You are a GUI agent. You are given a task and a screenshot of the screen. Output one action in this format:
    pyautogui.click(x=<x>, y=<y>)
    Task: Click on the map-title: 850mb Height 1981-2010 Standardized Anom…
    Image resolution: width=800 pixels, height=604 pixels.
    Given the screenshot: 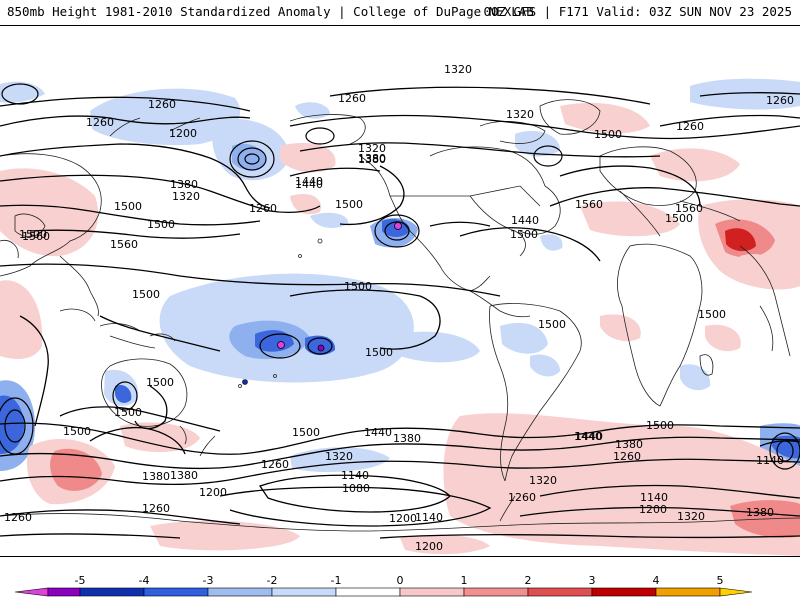 What is the action you would take?
    pyautogui.click(x=270, y=11)
    